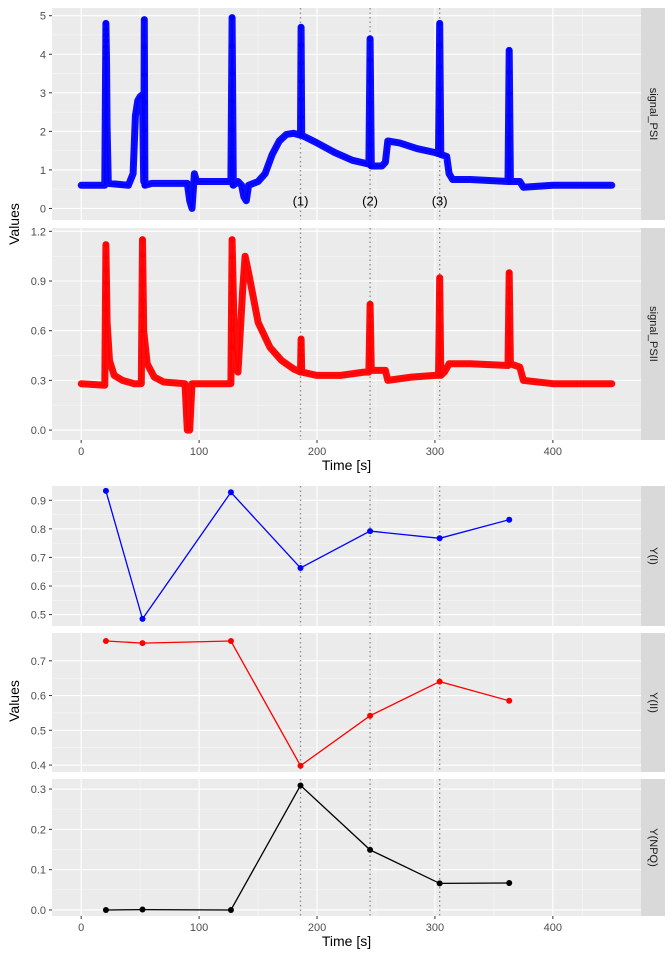 This screenshot has height=960, width=672. What do you see at coordinates (43, 17) in the screenshot?
I see `y-tick-label: 5` at bounding box center [43, 17].